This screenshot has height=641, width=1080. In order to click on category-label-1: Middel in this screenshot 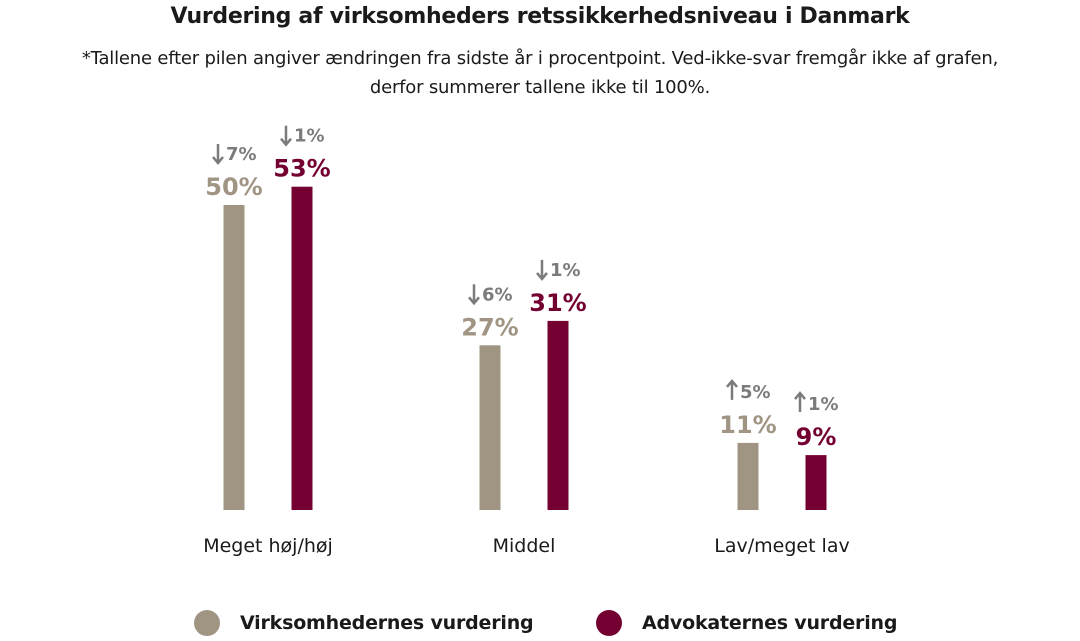, I will do `click(524, 546)`.